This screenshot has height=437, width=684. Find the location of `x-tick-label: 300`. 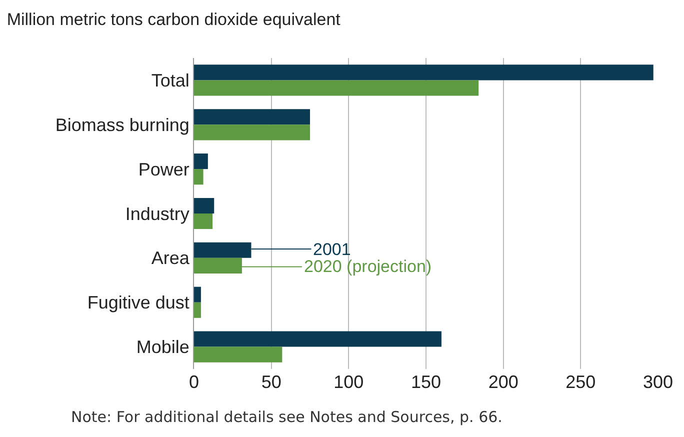

x-tick-label: 300 is located at coordinates (658, 382).